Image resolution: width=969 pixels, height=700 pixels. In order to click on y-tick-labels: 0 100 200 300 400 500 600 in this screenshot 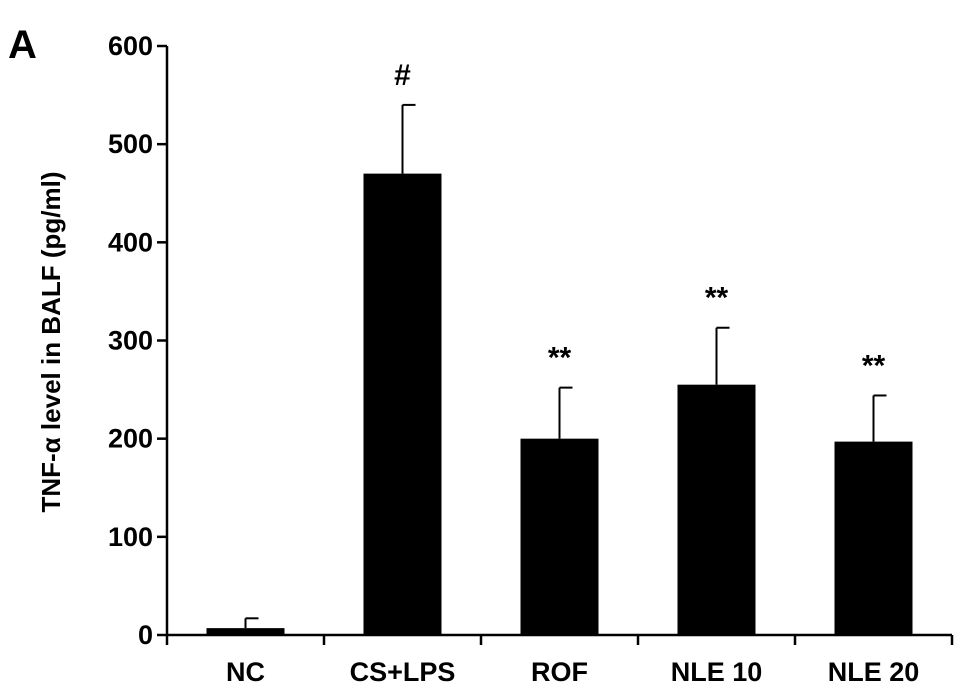, I will do `click(130, 340)`.